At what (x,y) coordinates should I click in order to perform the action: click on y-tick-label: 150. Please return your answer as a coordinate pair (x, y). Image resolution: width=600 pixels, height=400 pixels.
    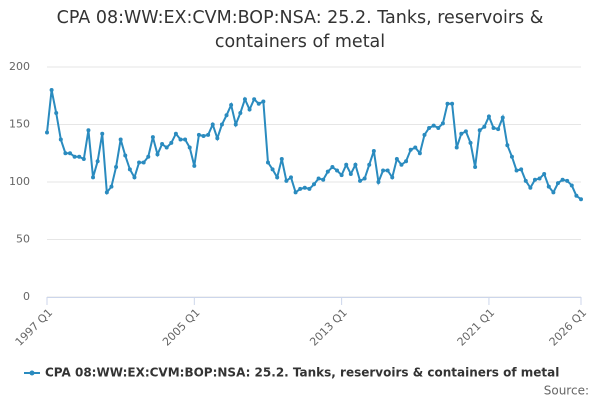
    Looking at the image, I should click on (19, 124).